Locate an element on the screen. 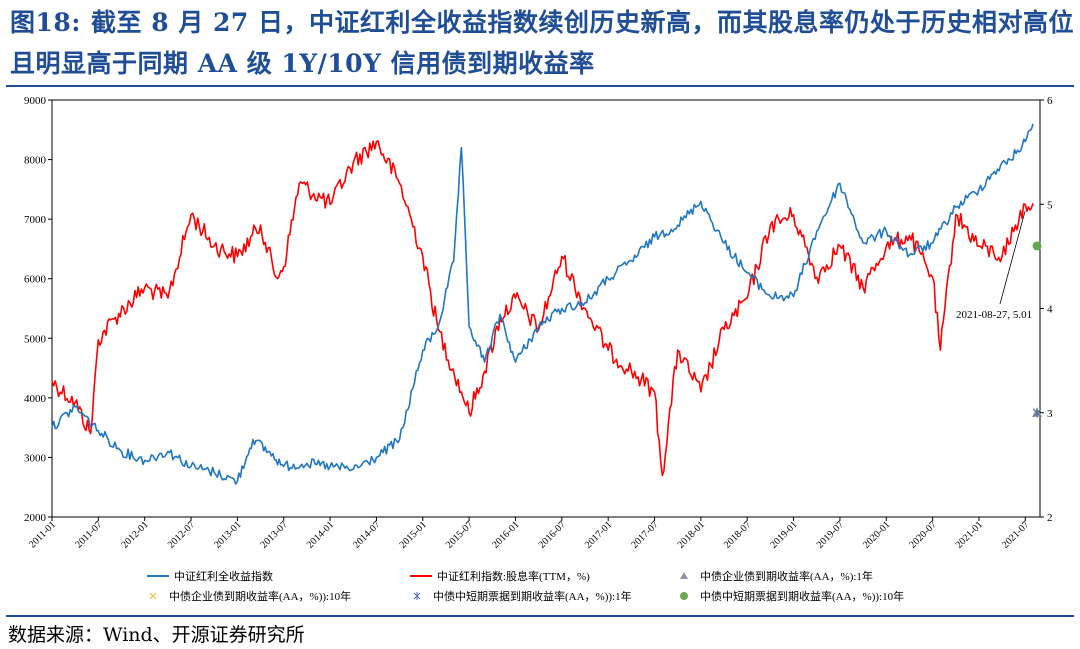  x-tick-label: 2014-01 is located at coordinates (320, 534).